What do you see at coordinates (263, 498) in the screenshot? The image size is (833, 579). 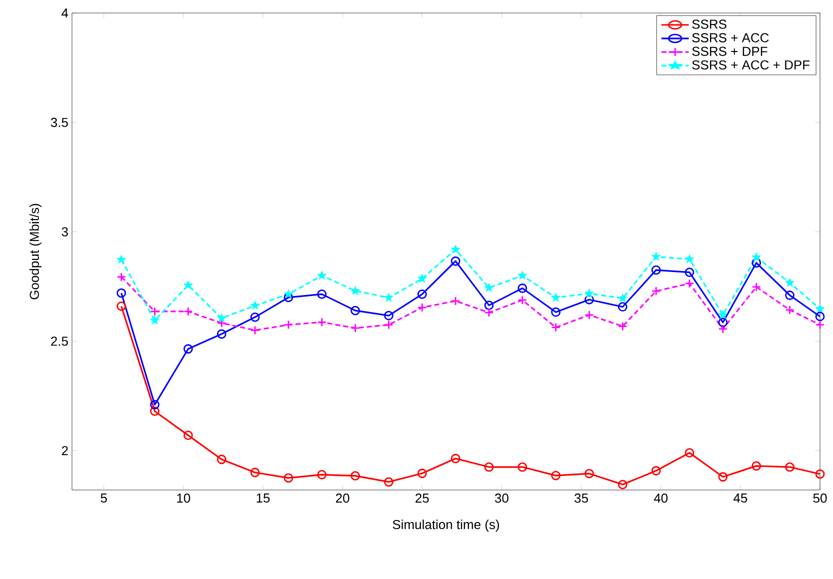 I see `x-tick-label: 15` at bounding box center [263, 498].